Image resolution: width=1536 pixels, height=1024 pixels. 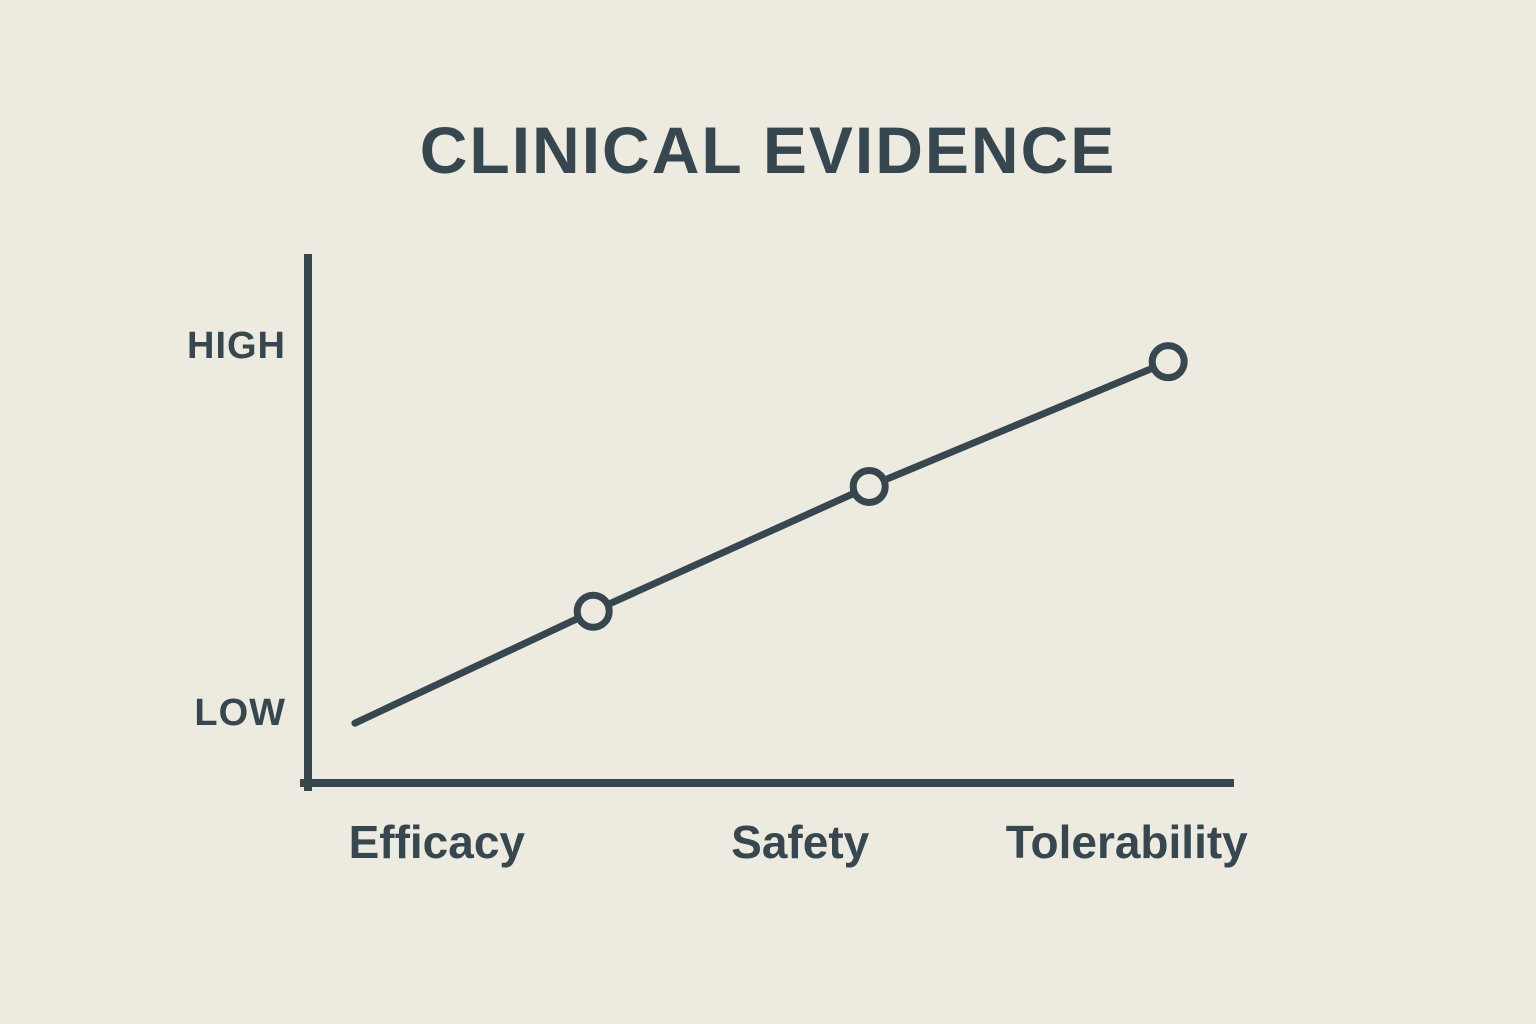 What do you see at coordinates (800, 842) in the screenshot?
I see `x-axis-label-safety: Safety` at bounding box center [800, 842].